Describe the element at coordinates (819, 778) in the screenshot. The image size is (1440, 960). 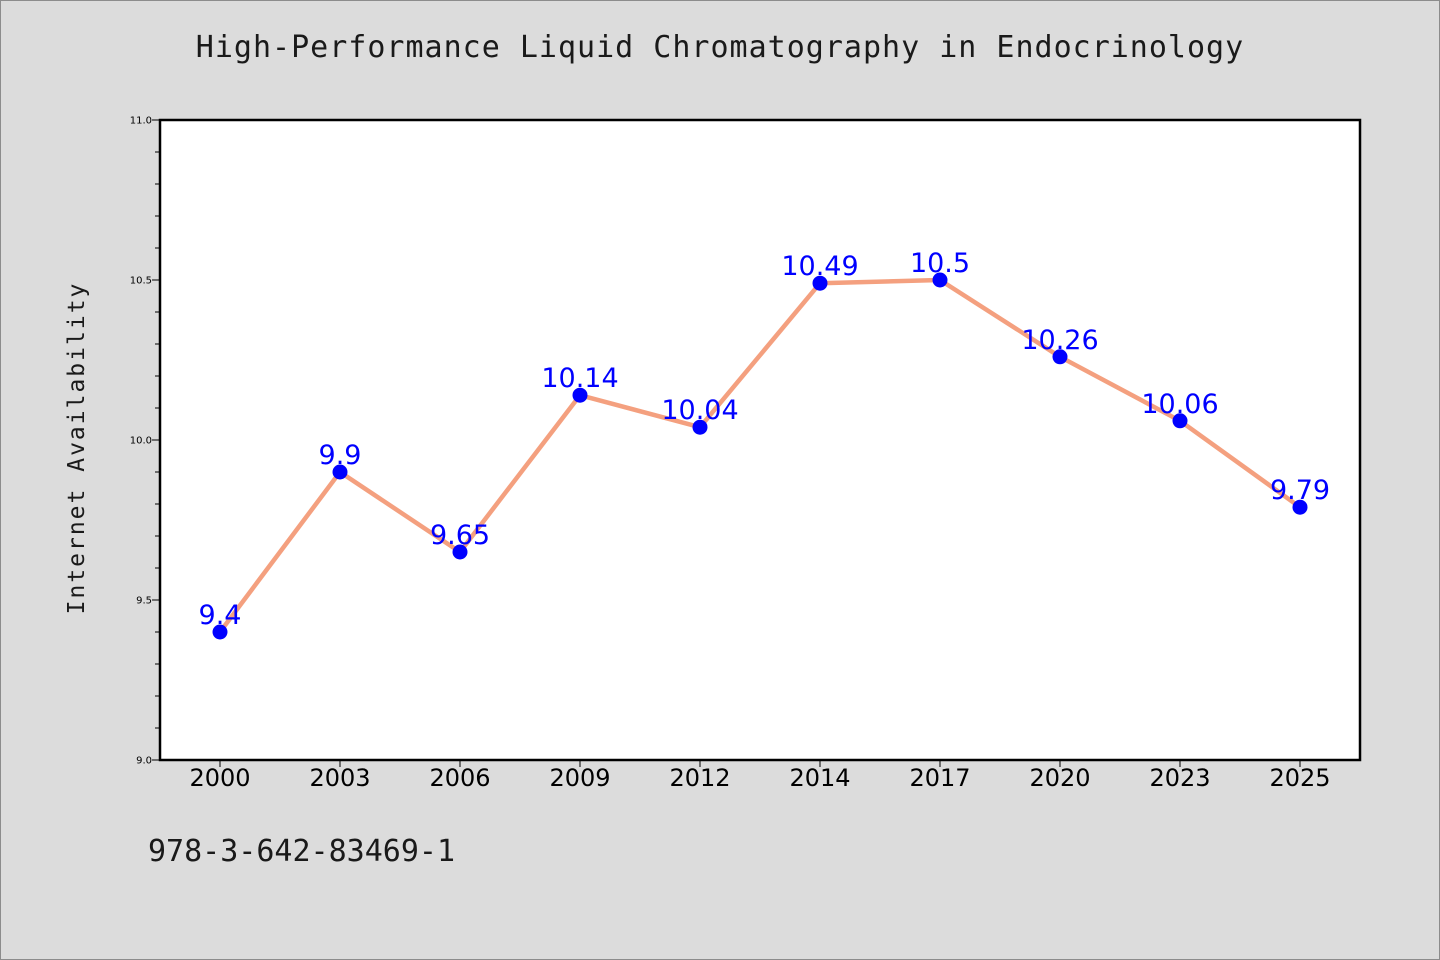
I see `x-tick-label: 2014` at that location.